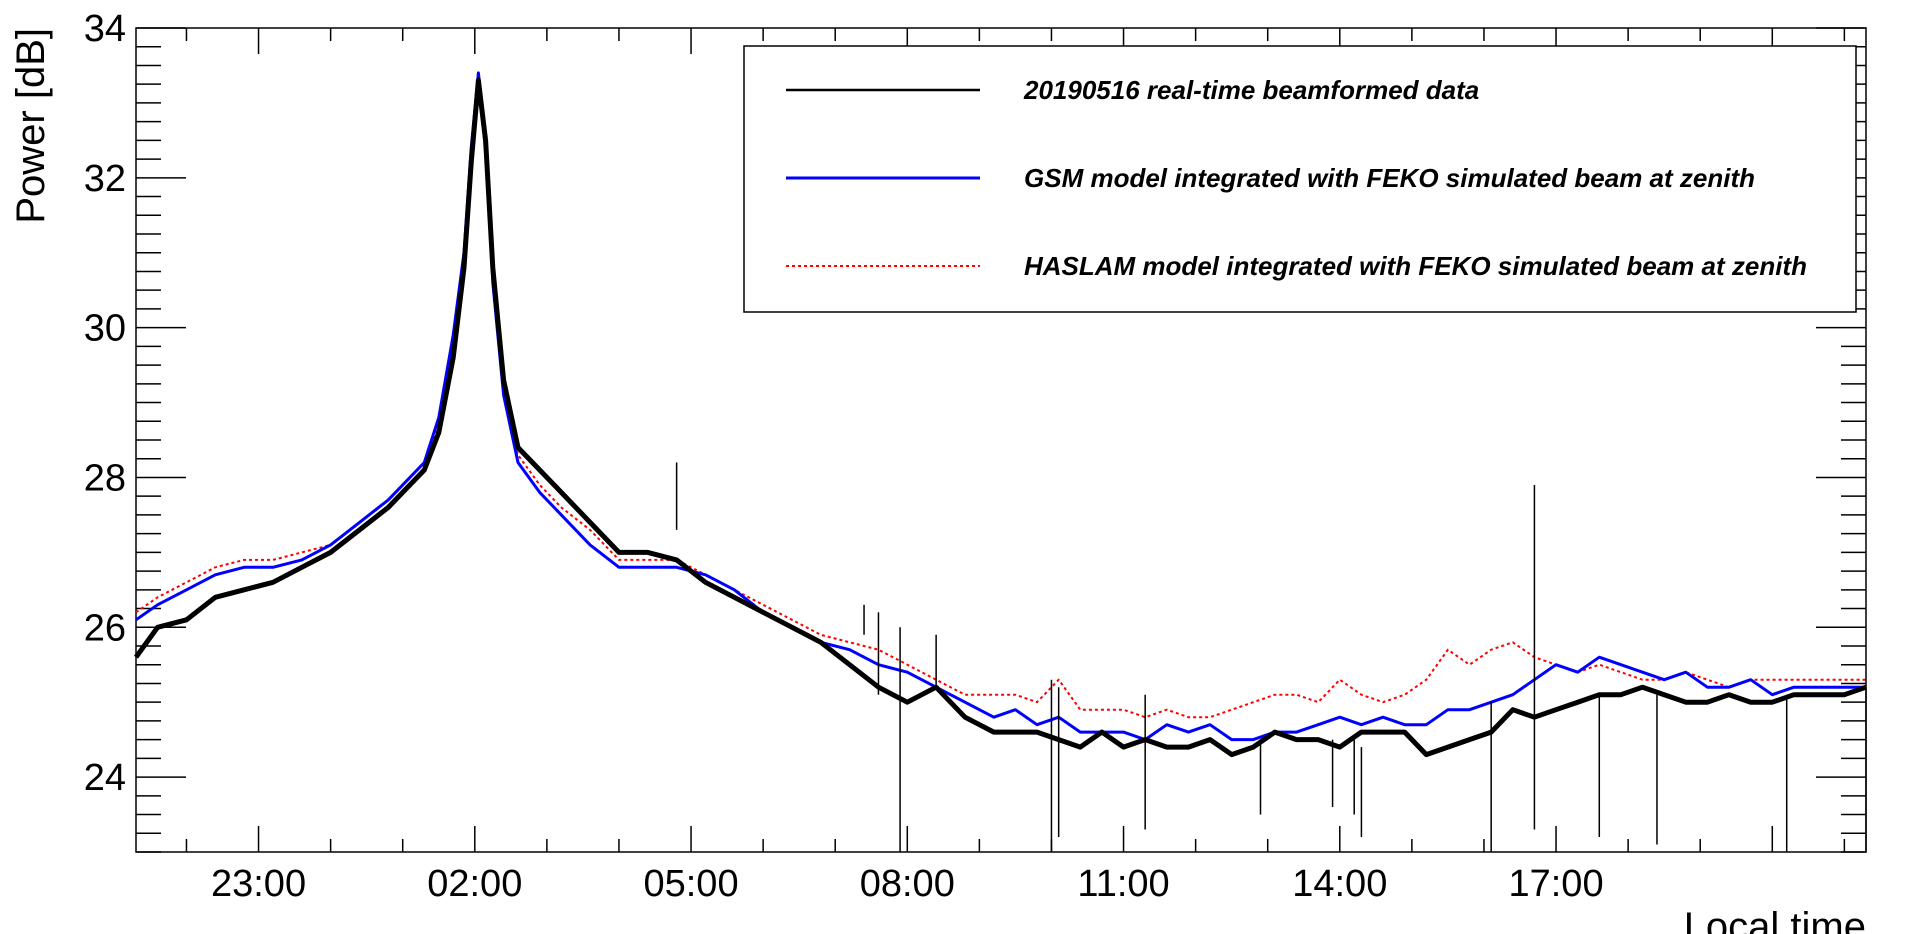 The image size is (1918, 934). I want to click on y-tick-label: 30, so click(105, 329).